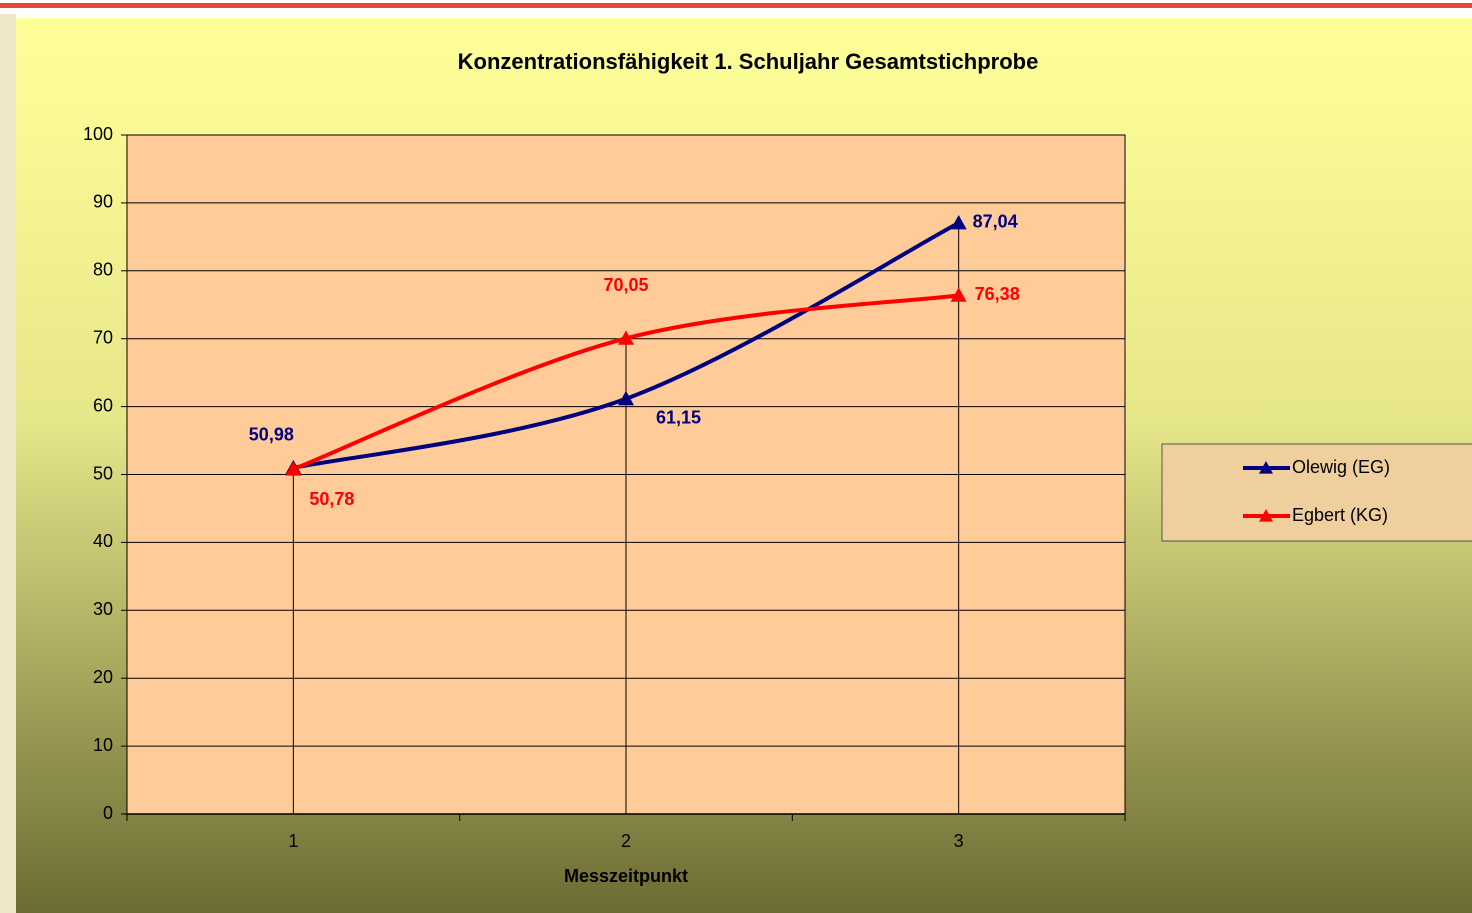 Image resolution: width=1472 pixels, height=913 pixels. Describe the element at coordinates (103, 677) in the screenshot. I see `y-tick-label: 20` at that location.